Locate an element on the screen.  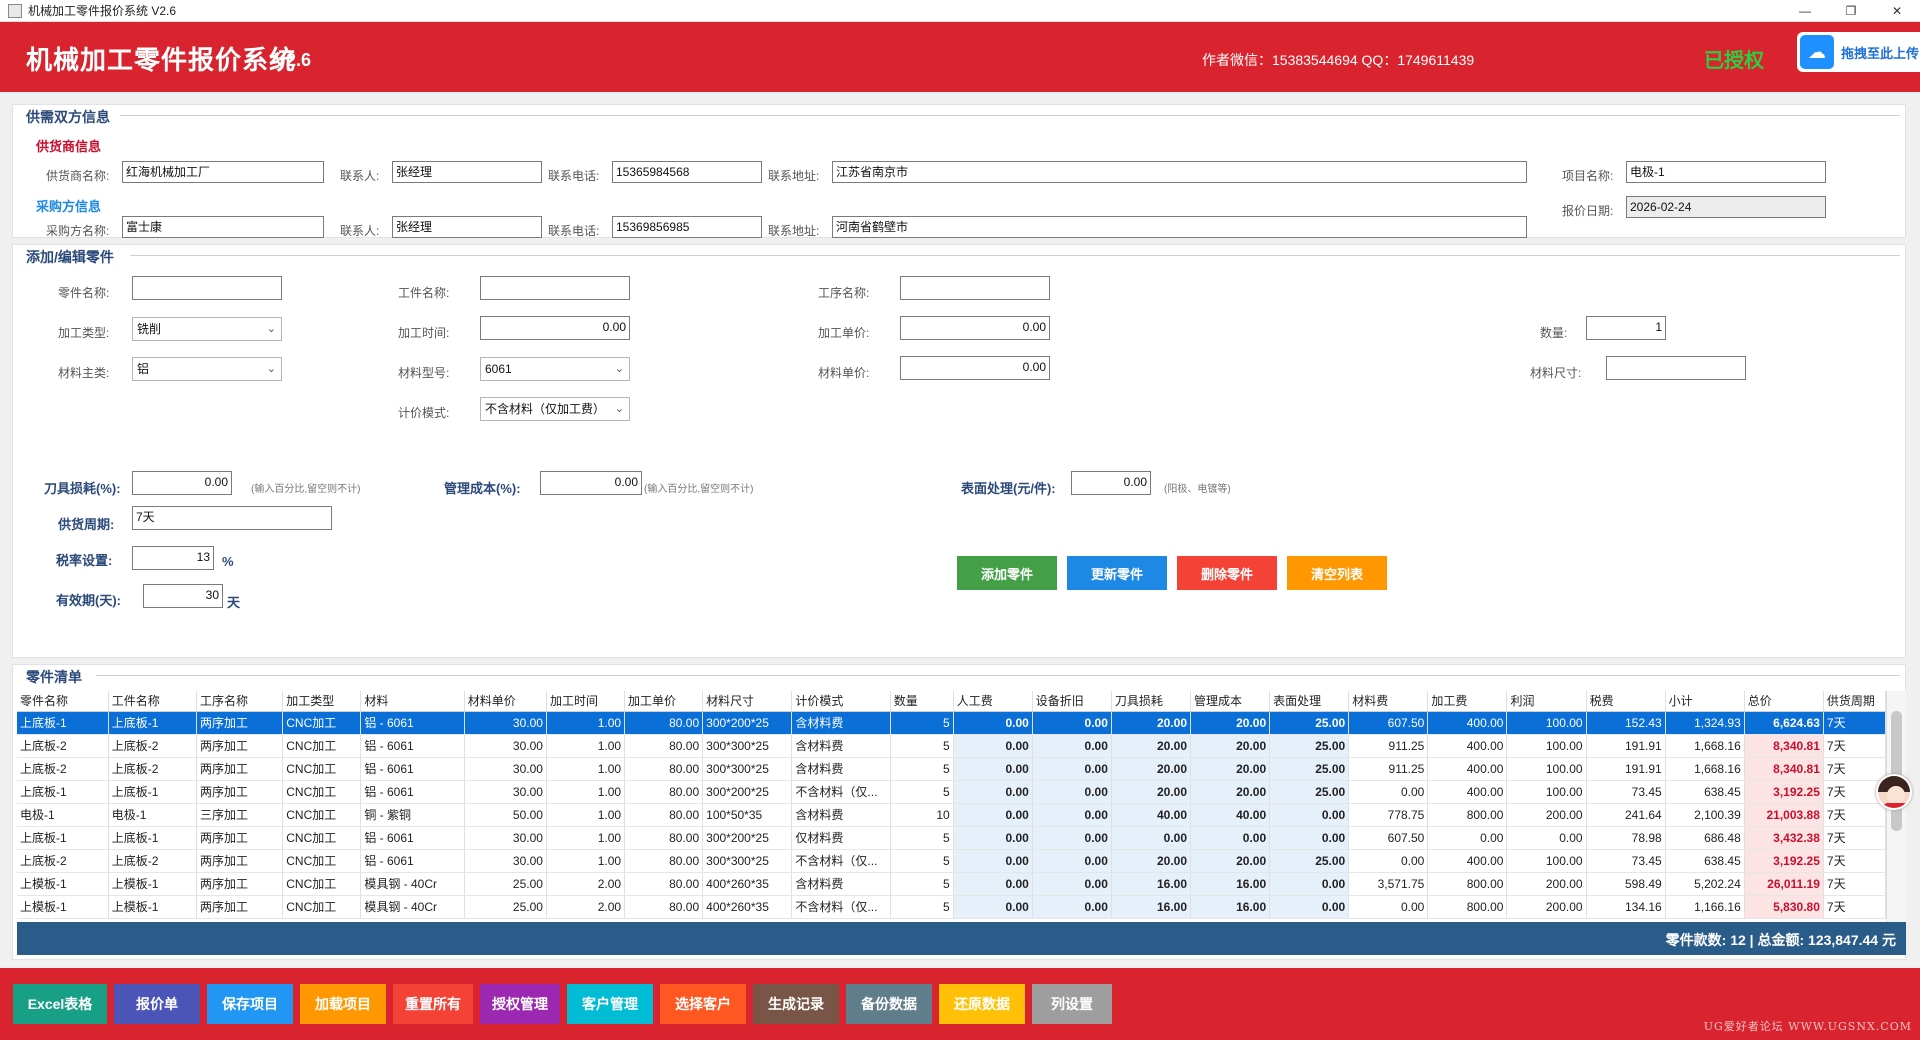
column-header: 加工类型 is located at coordinates (322, 701).